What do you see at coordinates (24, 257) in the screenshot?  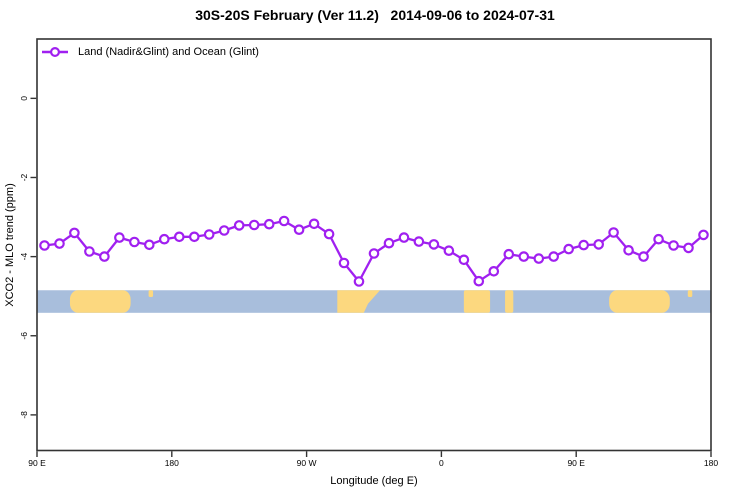 I see `y-axis-tick-label: -4` at bounding box center [24, 257].